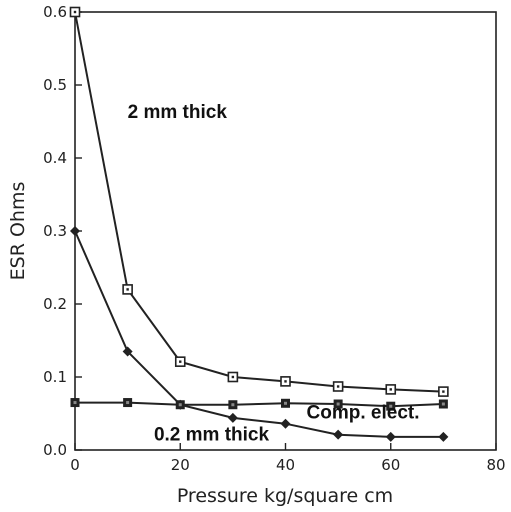 The width and height of the screenshot is (511, 512). Describe the element at coordinates (363, 413) in the screenshot. I see `series-annotation: Comp. elect.` at that location.